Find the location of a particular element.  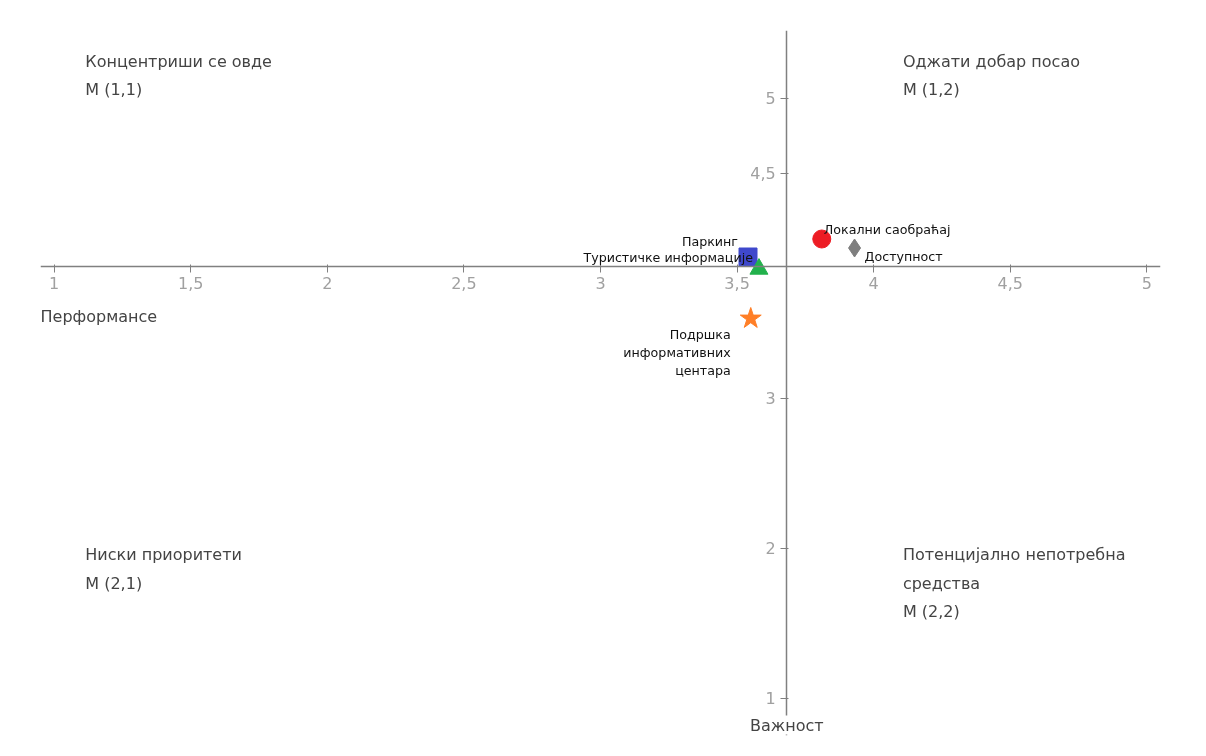

x-tick-label: 3 is located at coordinates (600, 284).